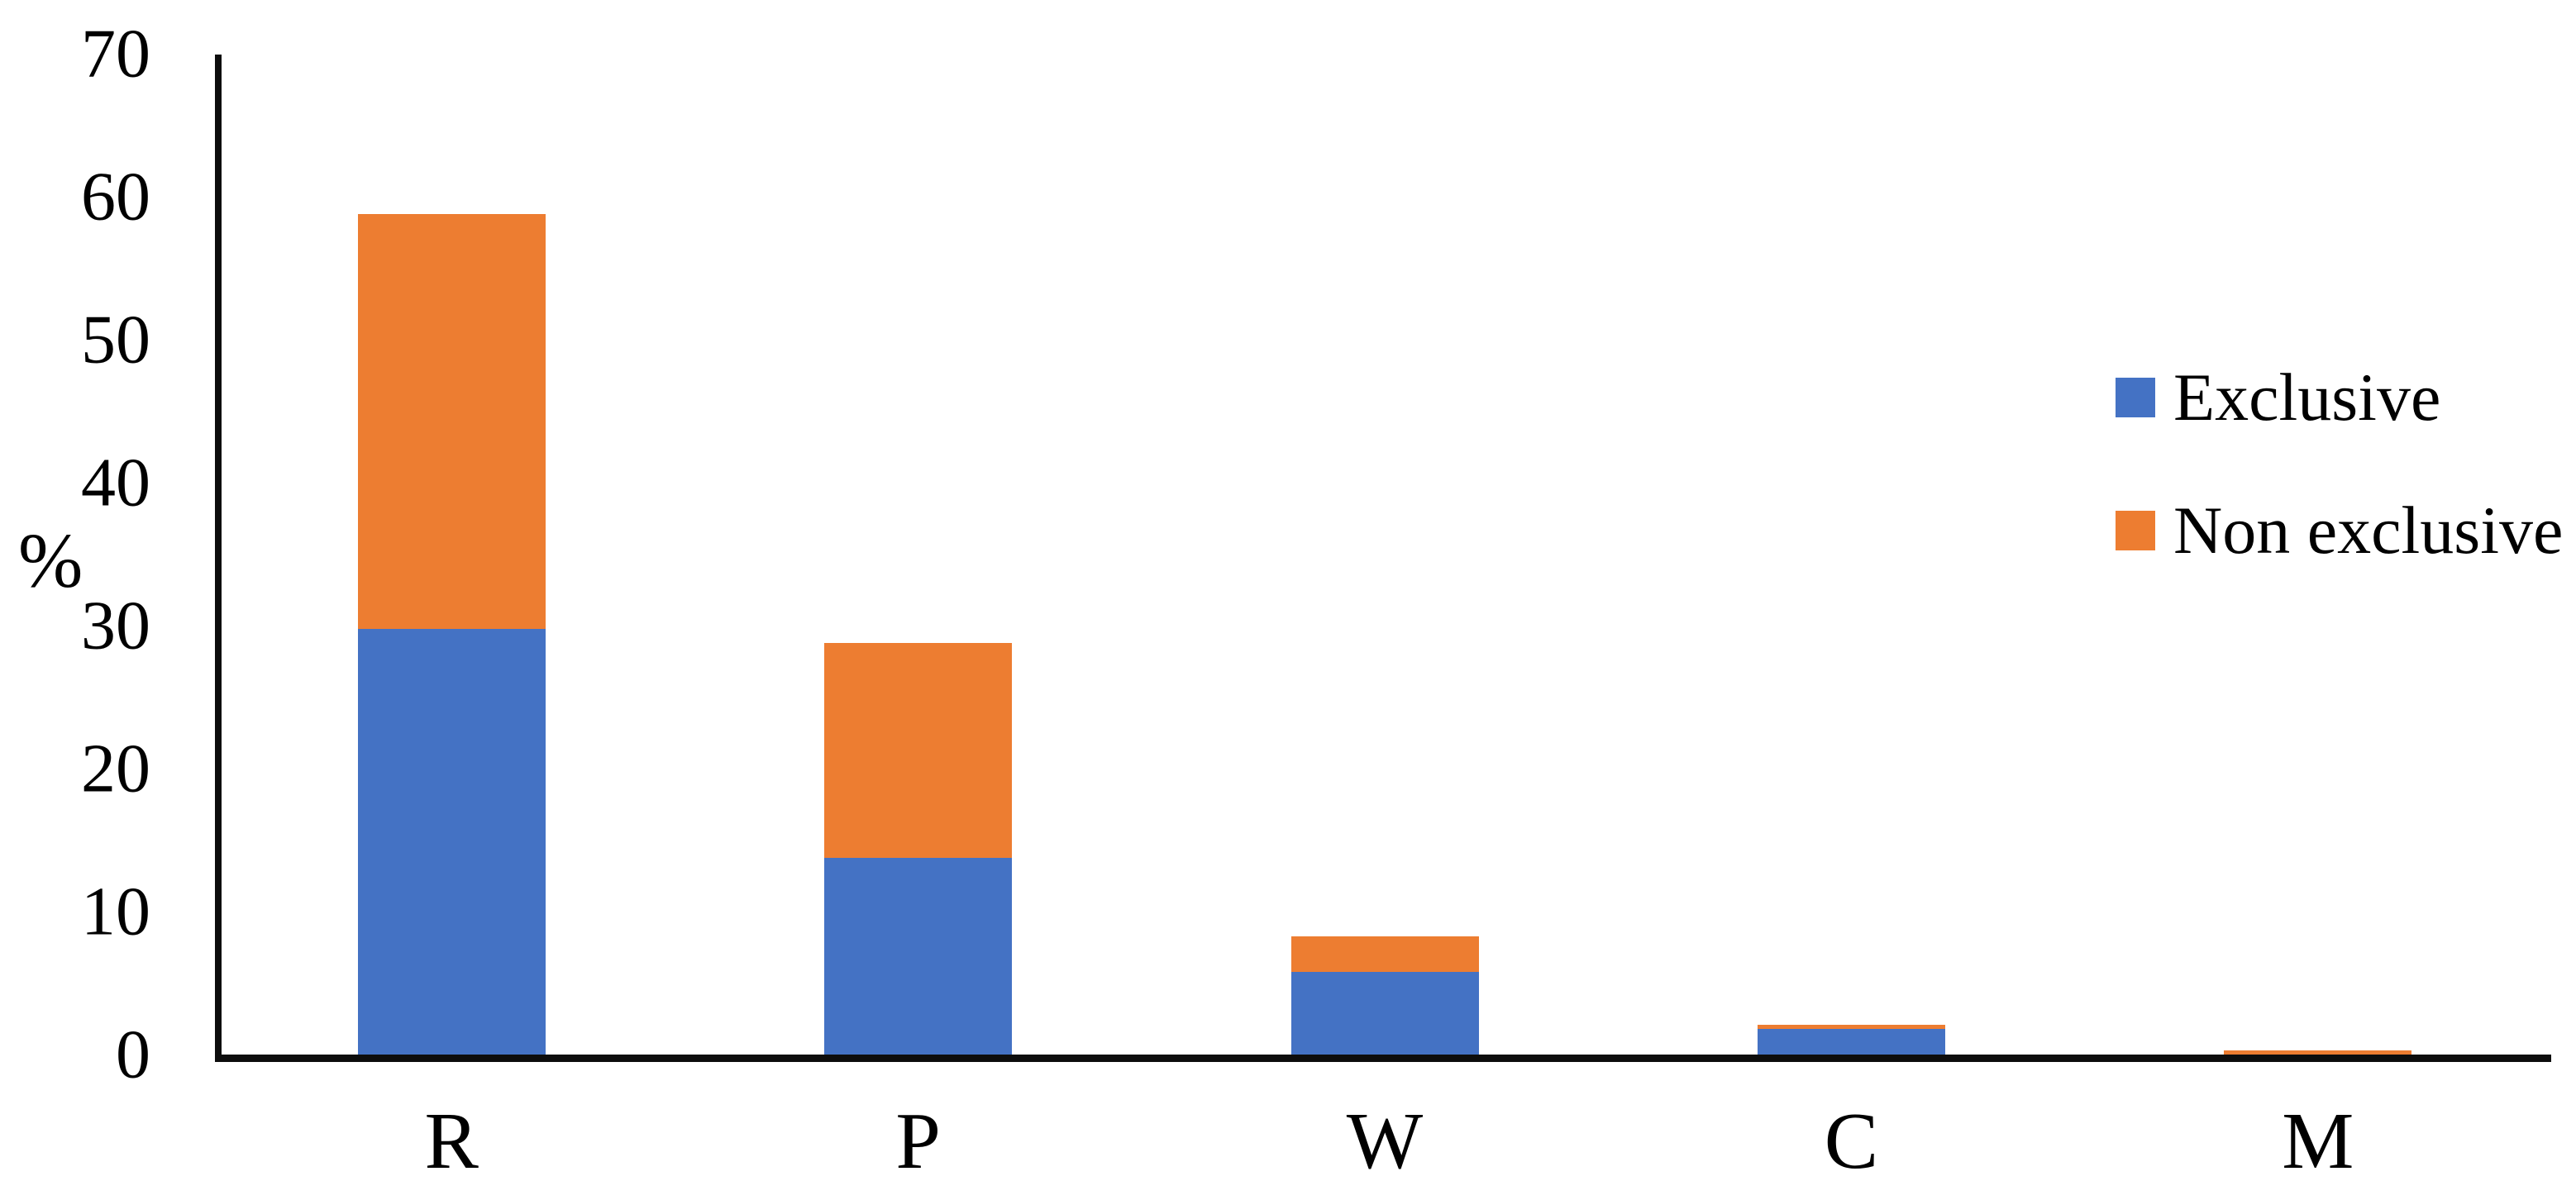 This screenshot has height=1200, width=2576. Describe the element at coordinates (115, 911) in the screenshot. I see `y-tick-label-10: 10` at that location.